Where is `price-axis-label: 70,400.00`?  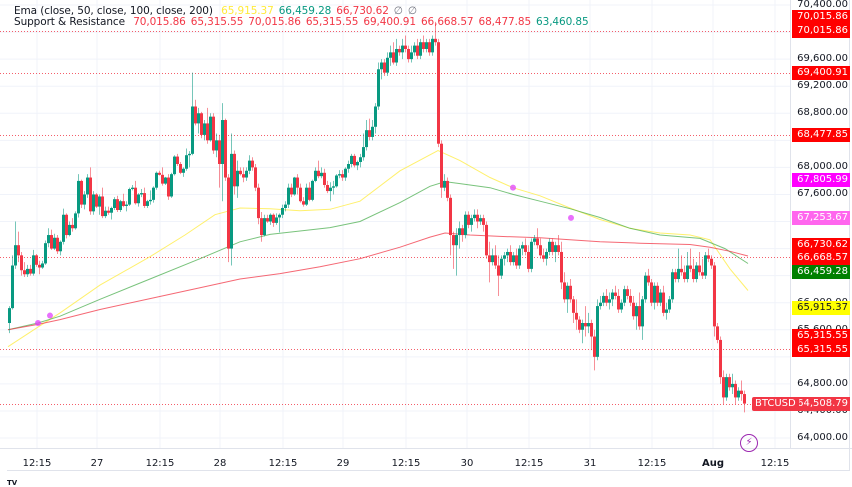
price-axis-label: 70,400.00 is located at coordinates (822, 5).